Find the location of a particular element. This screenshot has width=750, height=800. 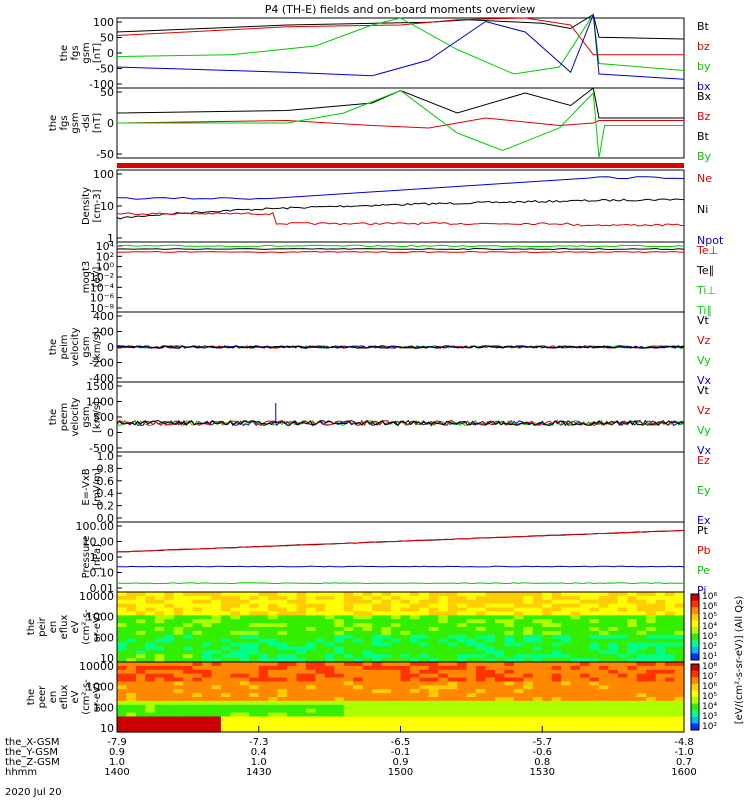

y-tick-label: 50 is located at coordinates (107, 38).